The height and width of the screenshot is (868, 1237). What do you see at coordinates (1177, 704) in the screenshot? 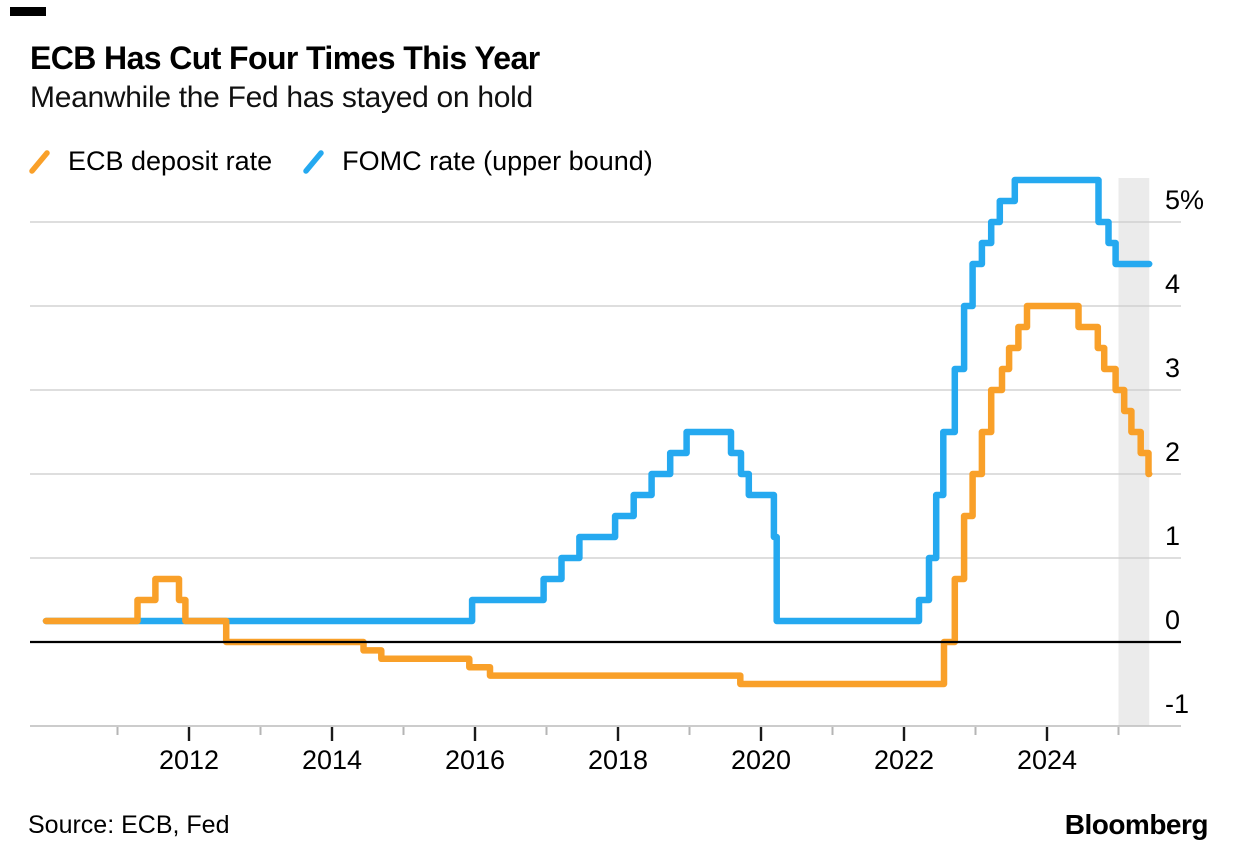
I see `y-axis-label--1: -1` at bounding box center [1177, 704].